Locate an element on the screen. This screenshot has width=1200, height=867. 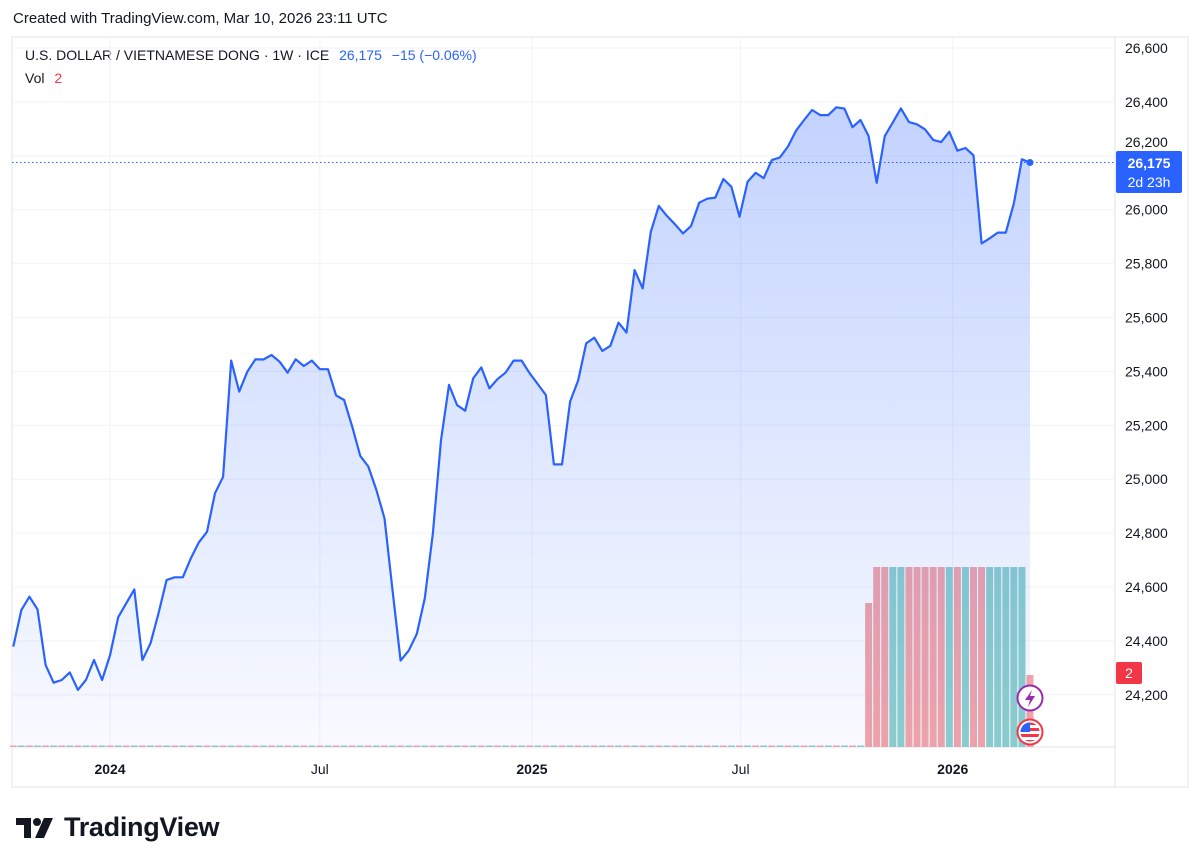
price-tag: 26,175 2d 23h is located at coordinates (1149, 172).